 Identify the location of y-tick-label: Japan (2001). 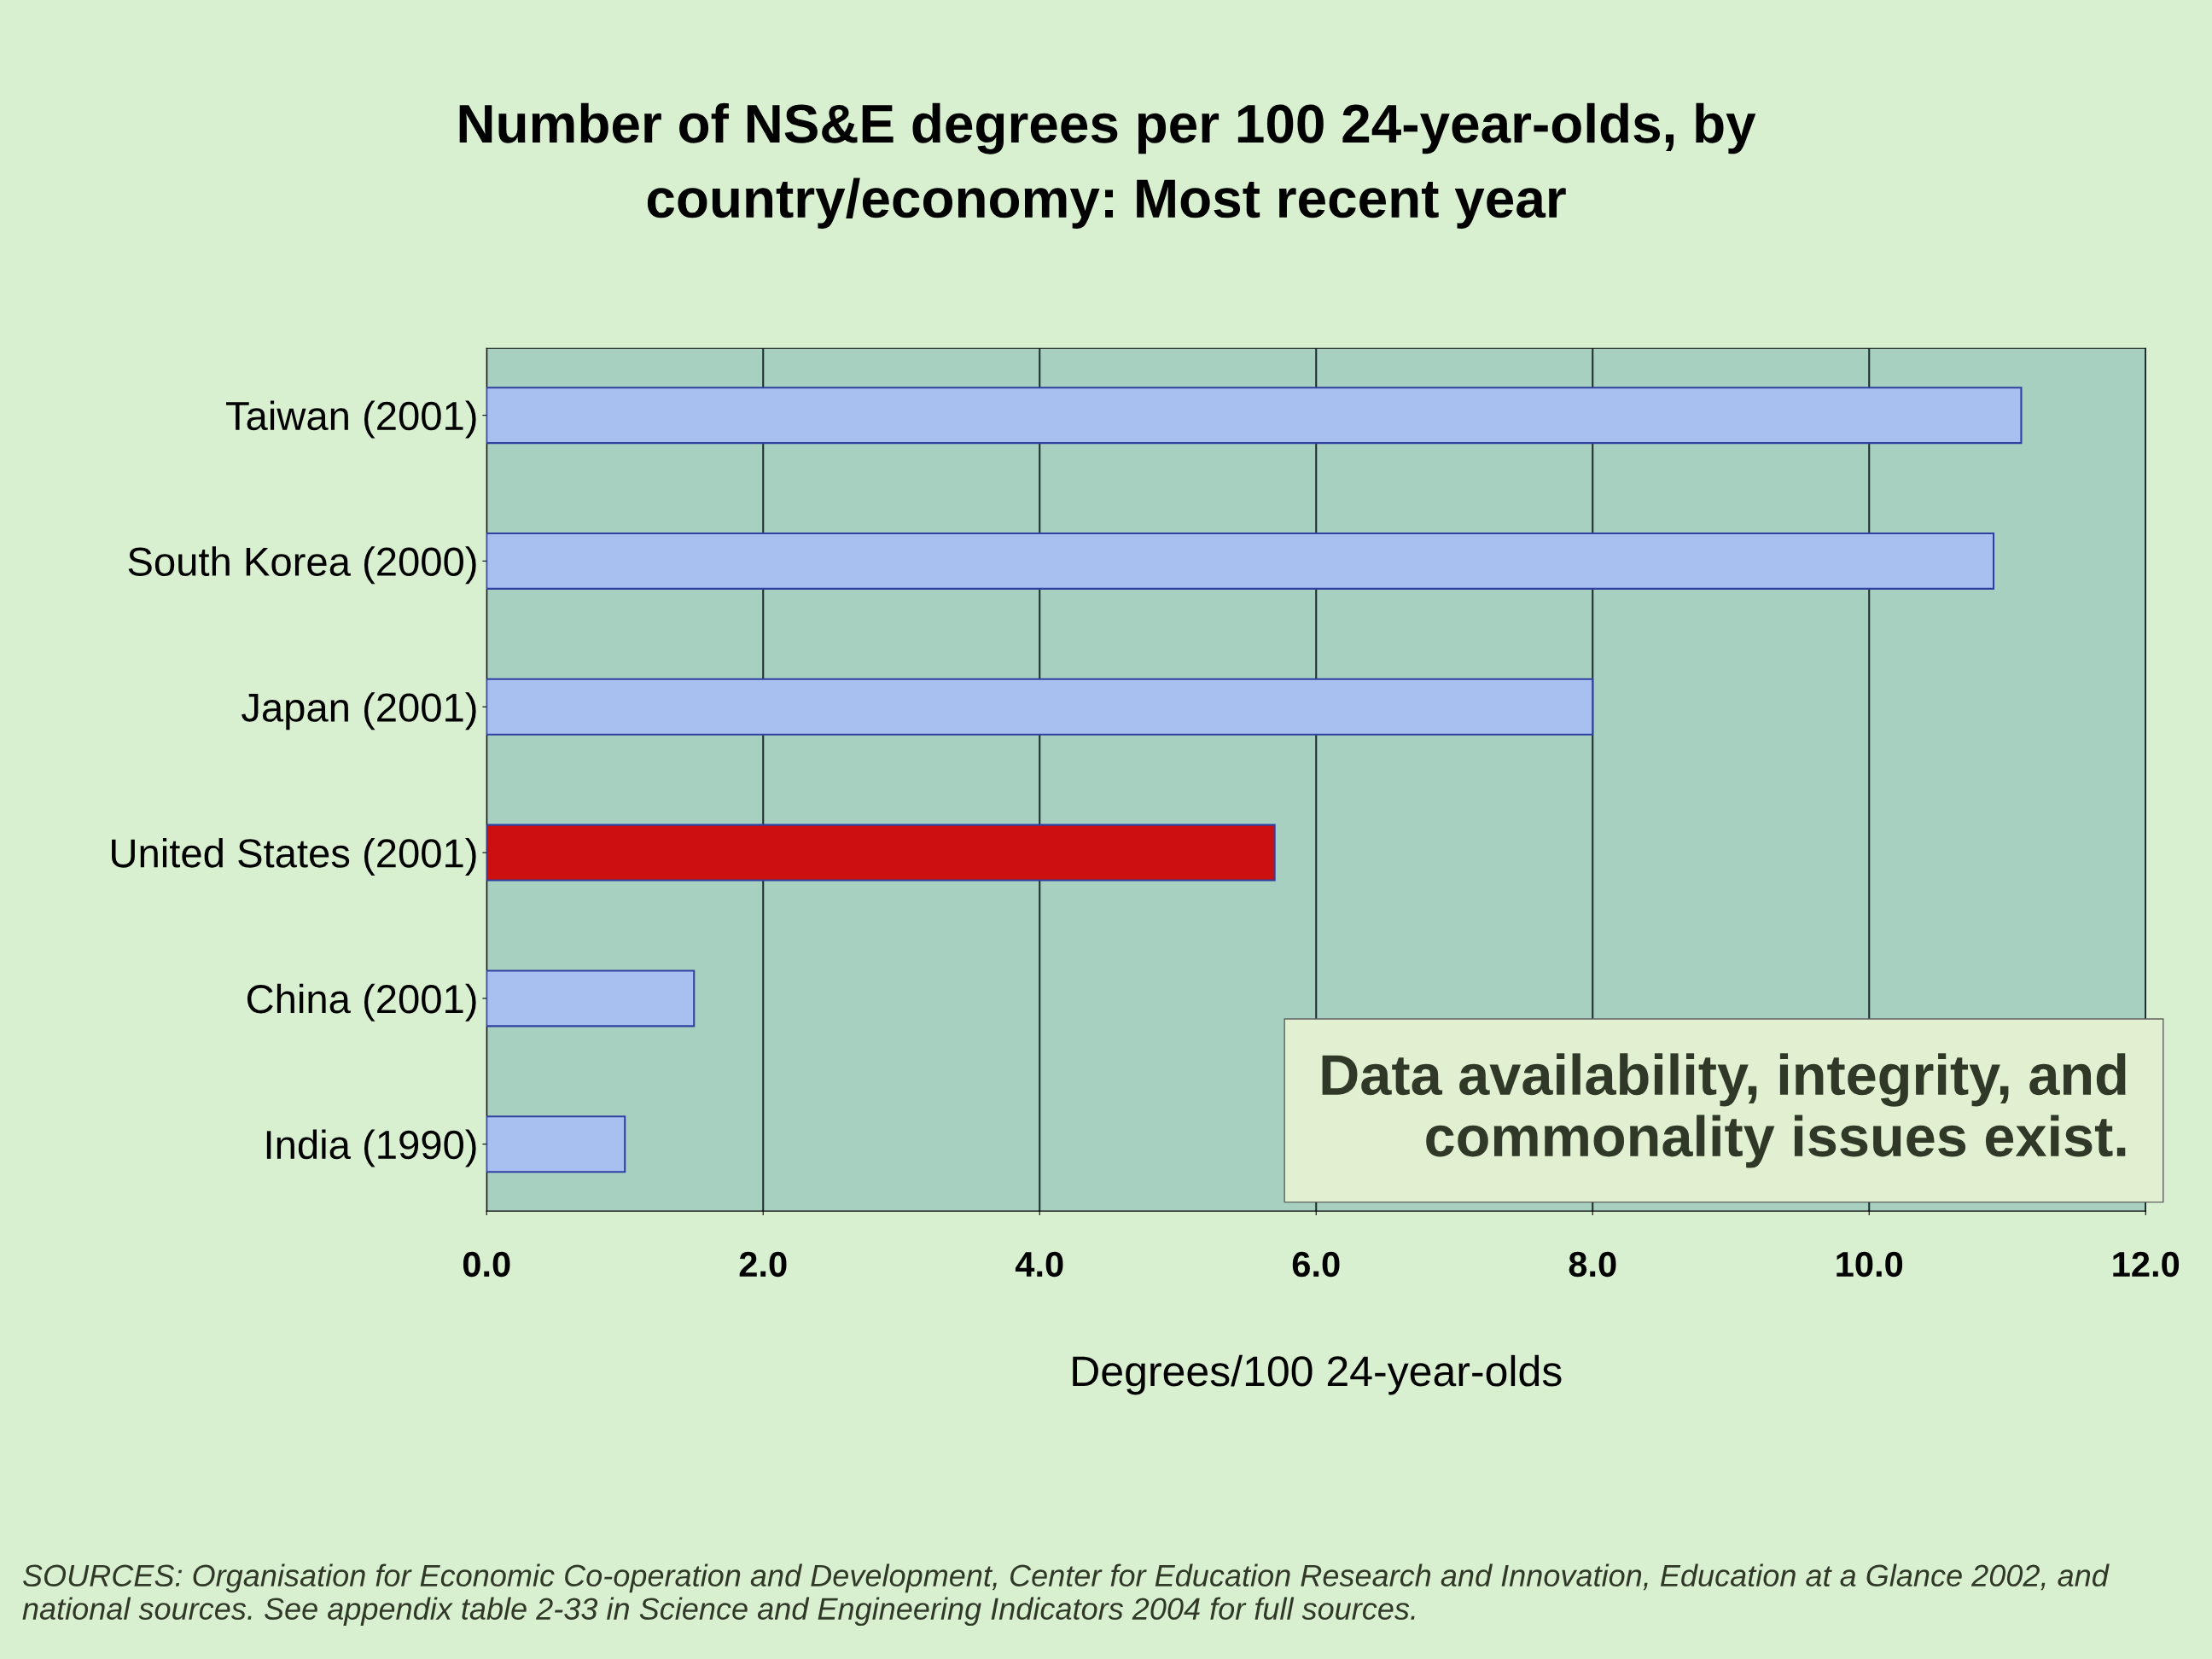
(359, 711).